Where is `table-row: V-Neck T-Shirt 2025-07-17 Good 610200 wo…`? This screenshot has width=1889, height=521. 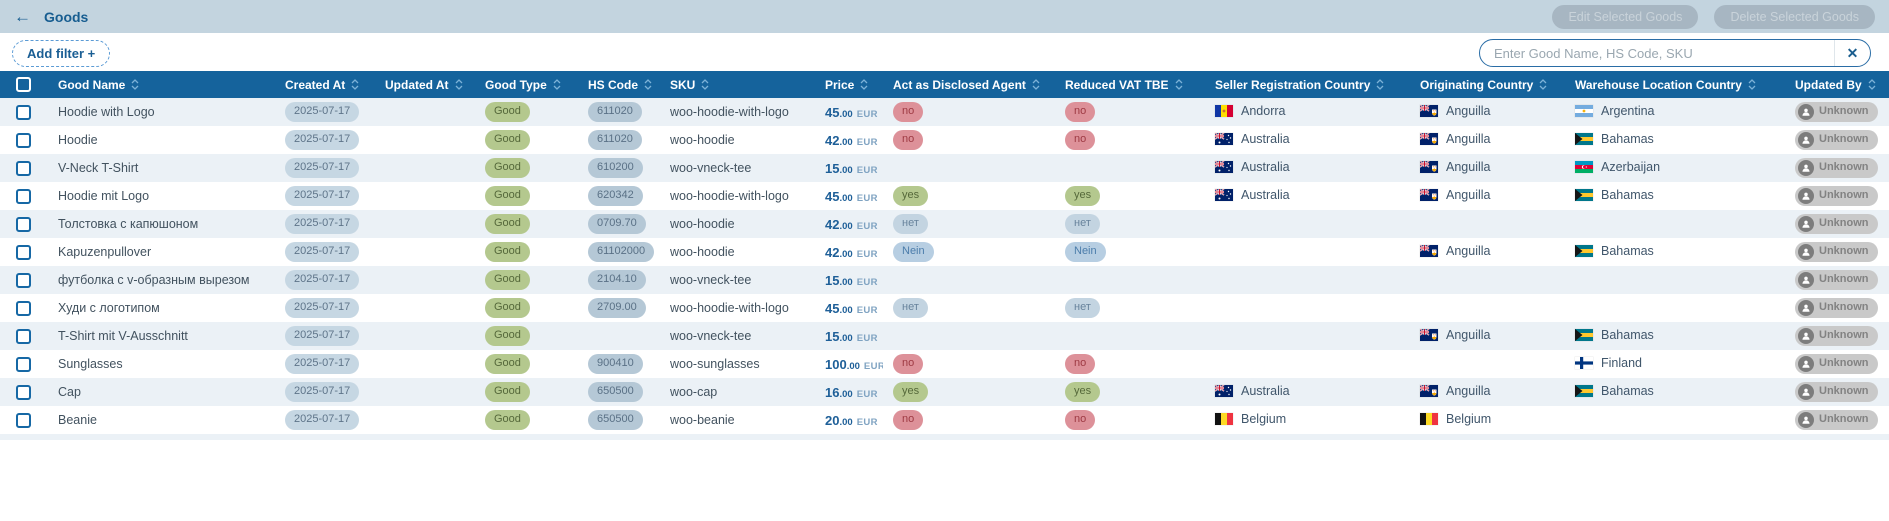 table-row: V-Neck T-Shirt 2025-07-17 Good 610200 wo… is located at coordinates (944, 168).